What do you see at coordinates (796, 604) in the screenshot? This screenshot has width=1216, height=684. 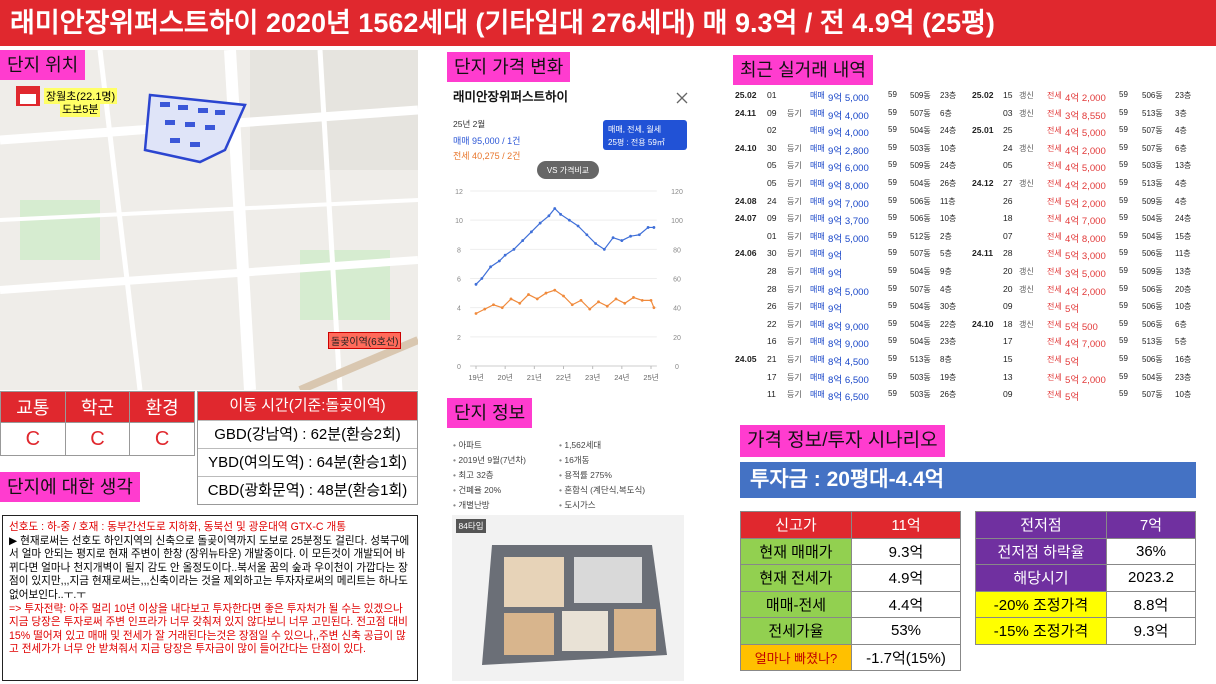 I see `scenario-key: 매매-전세` at bounding box center [796, 604].